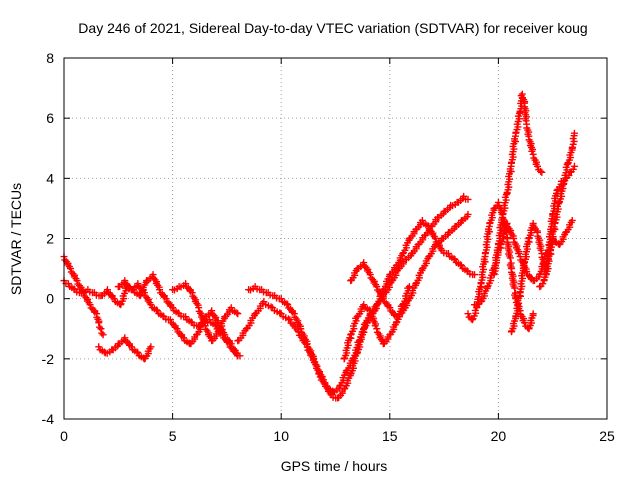 The width and height of the screenshot is (640, 480). Describe the element at coordinates (50, 58) in the screenshot. I see `y-tick-label: 8` at that location.